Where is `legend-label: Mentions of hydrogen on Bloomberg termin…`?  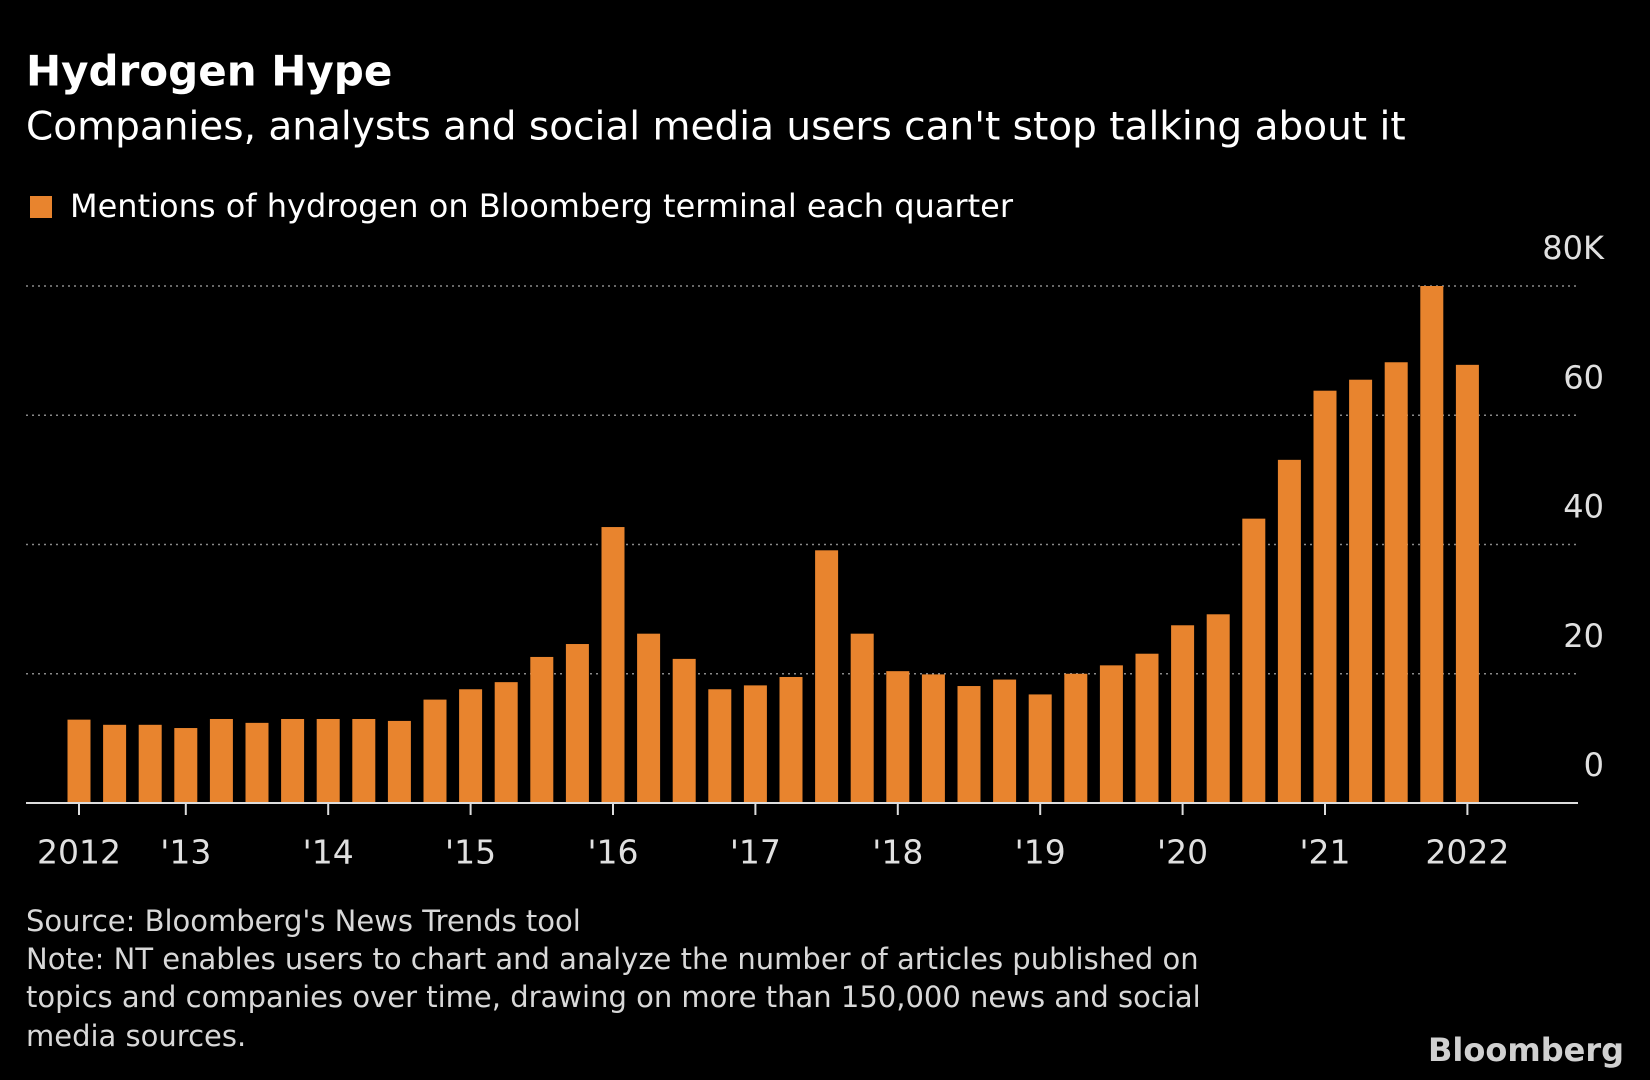 legend-label: Mentions of hydrogen on Bloomberg termin… is located at coordinates (542, 206).